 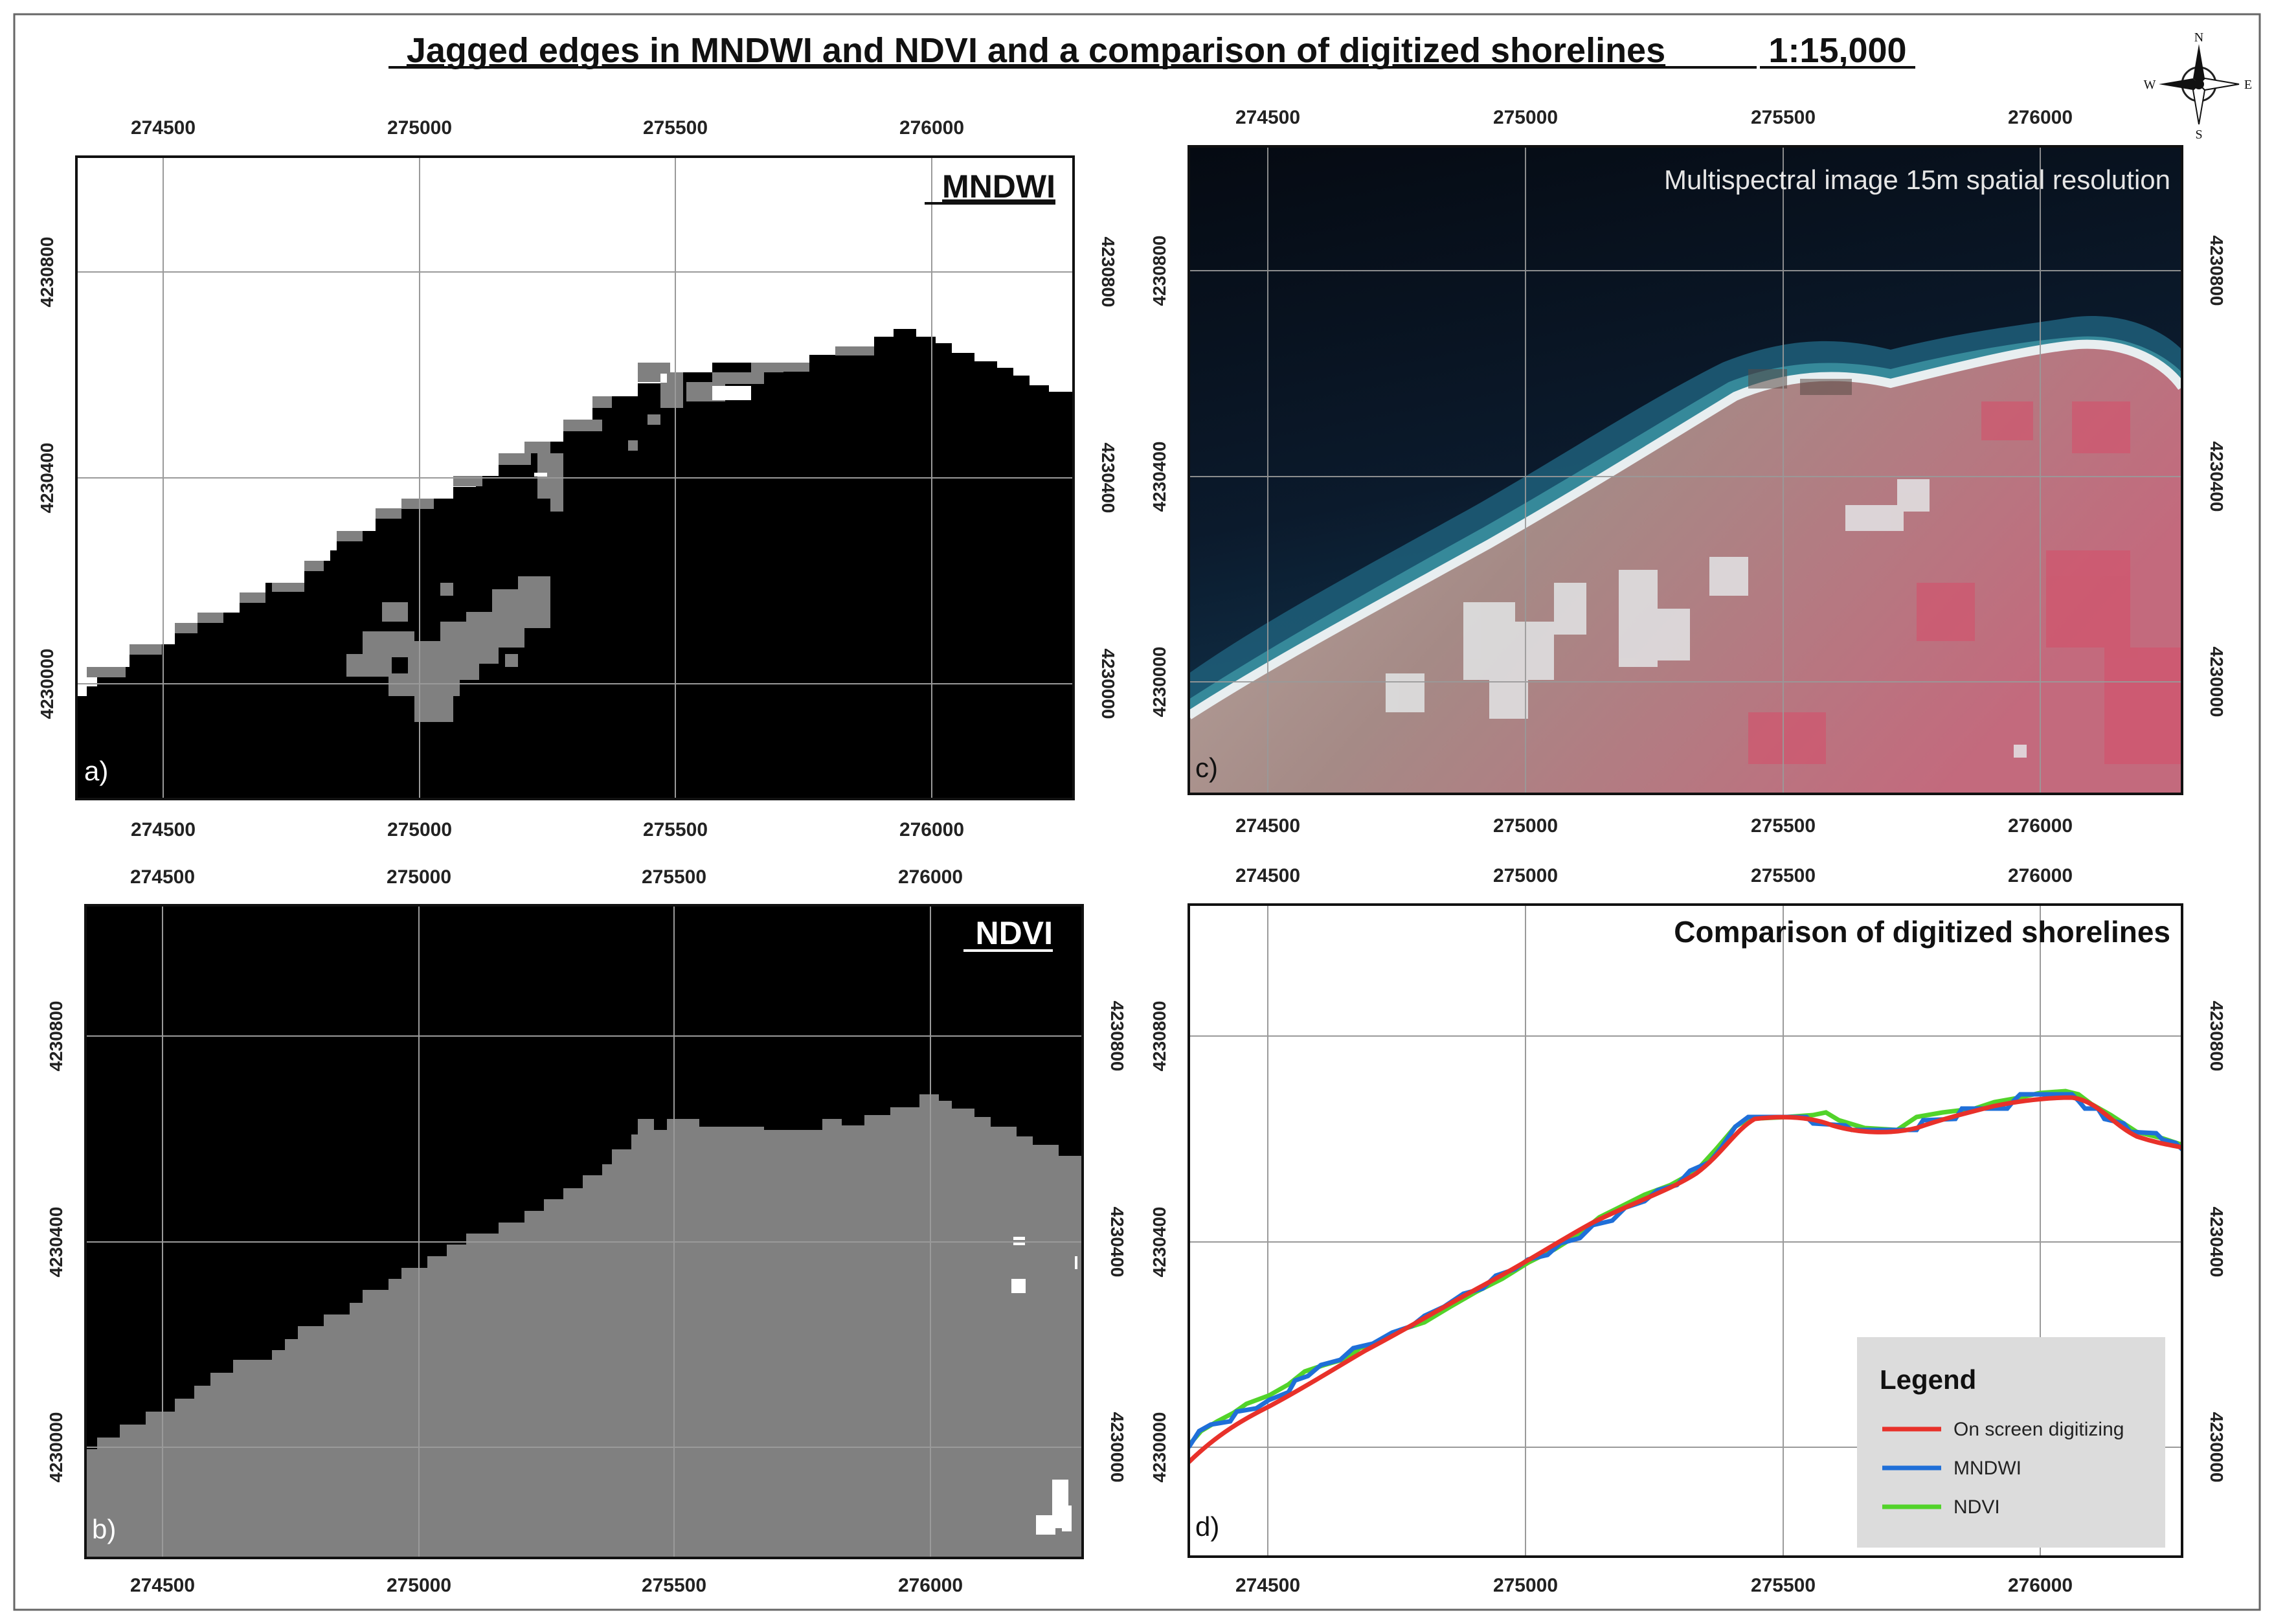 What do you see at coordinates (1922, 932) in the screenshot?
I see `panel-d-title: Comparison of digitized shorelines` at bounding box center [1922, 932].